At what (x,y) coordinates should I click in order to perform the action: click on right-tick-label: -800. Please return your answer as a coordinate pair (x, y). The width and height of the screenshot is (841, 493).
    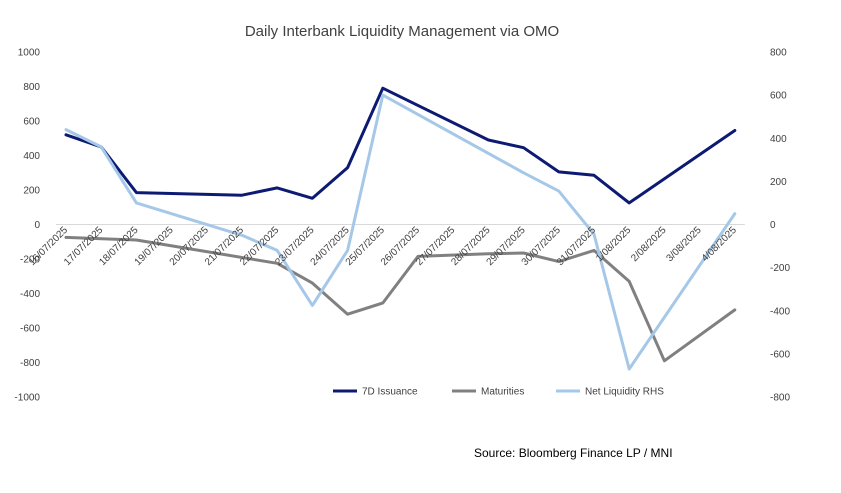
    Looking at the image, I should click on (780, 398).